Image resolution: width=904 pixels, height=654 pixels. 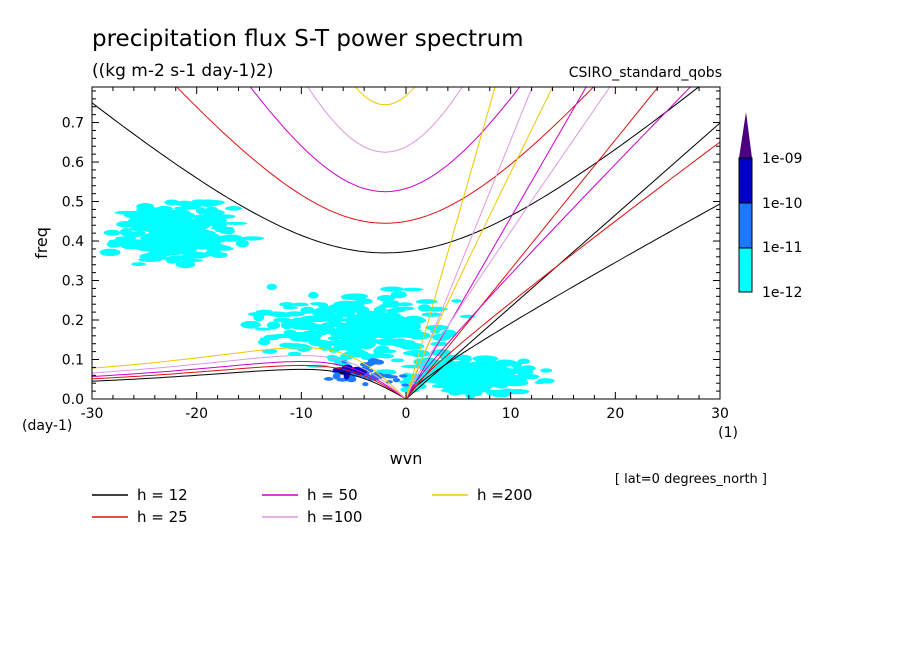 I want to click on mrg-curve-h100, so click(x=508, y=243).